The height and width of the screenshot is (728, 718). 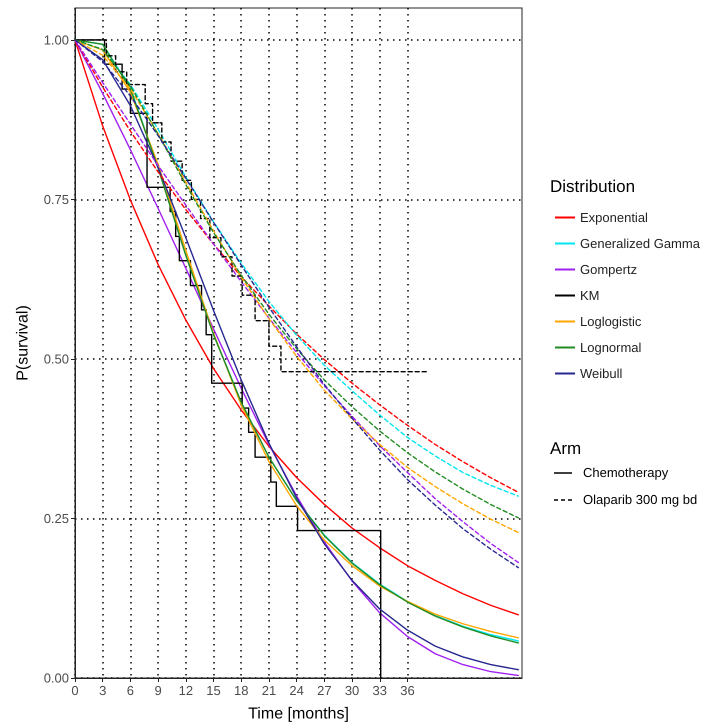 What do you see at coordinates (640, 499) in the screenshot?
I see `text: Olaparib 300 mg bd` at bounding box center [640, 499].